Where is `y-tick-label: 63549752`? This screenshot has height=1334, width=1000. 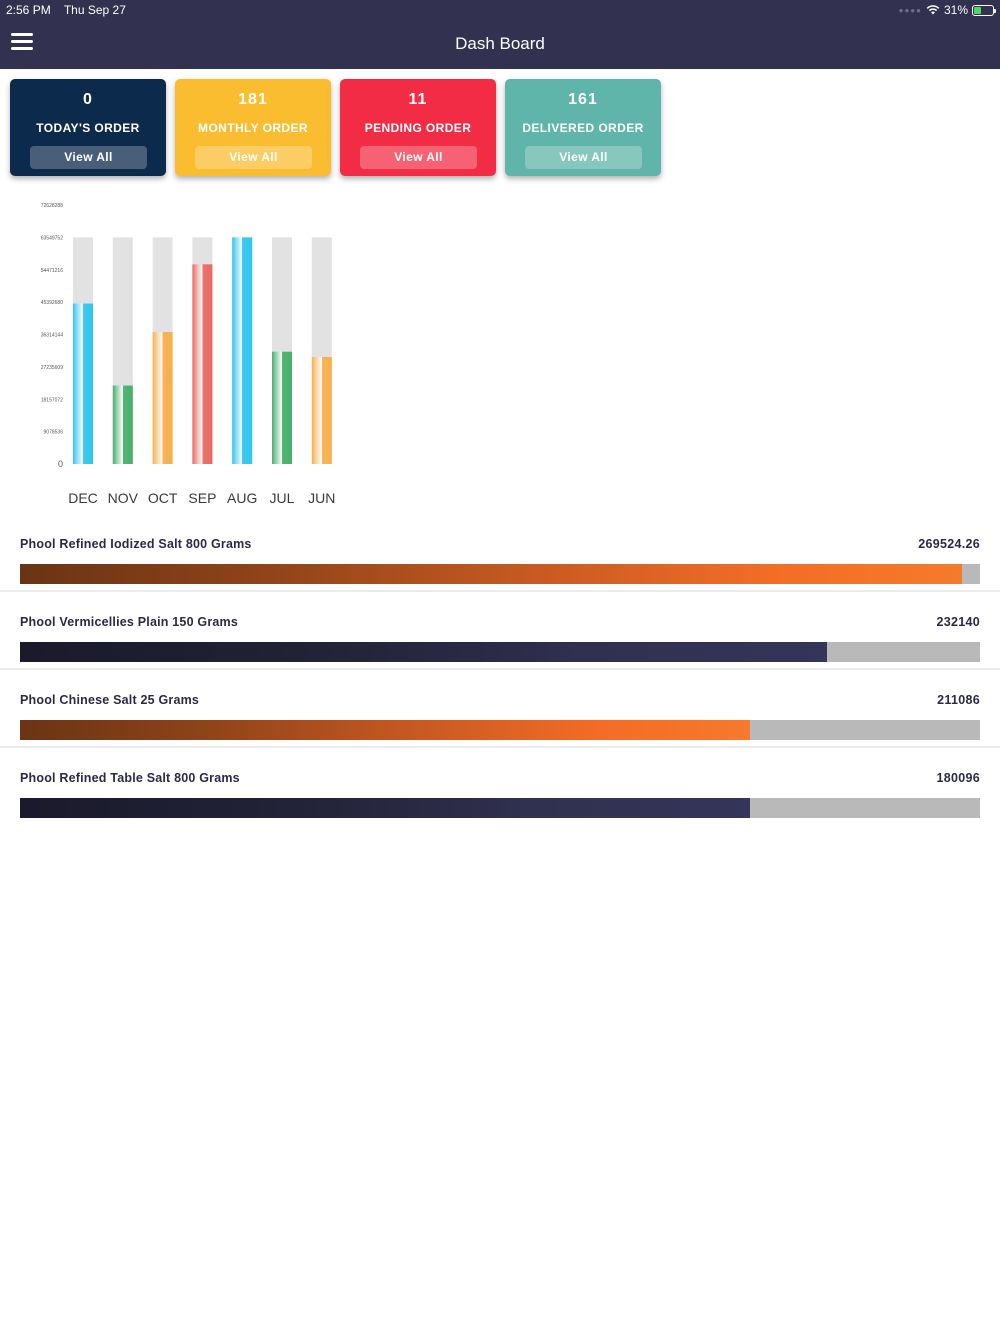 y-tick-label: 63549752 is located at coordinates (52, 238).